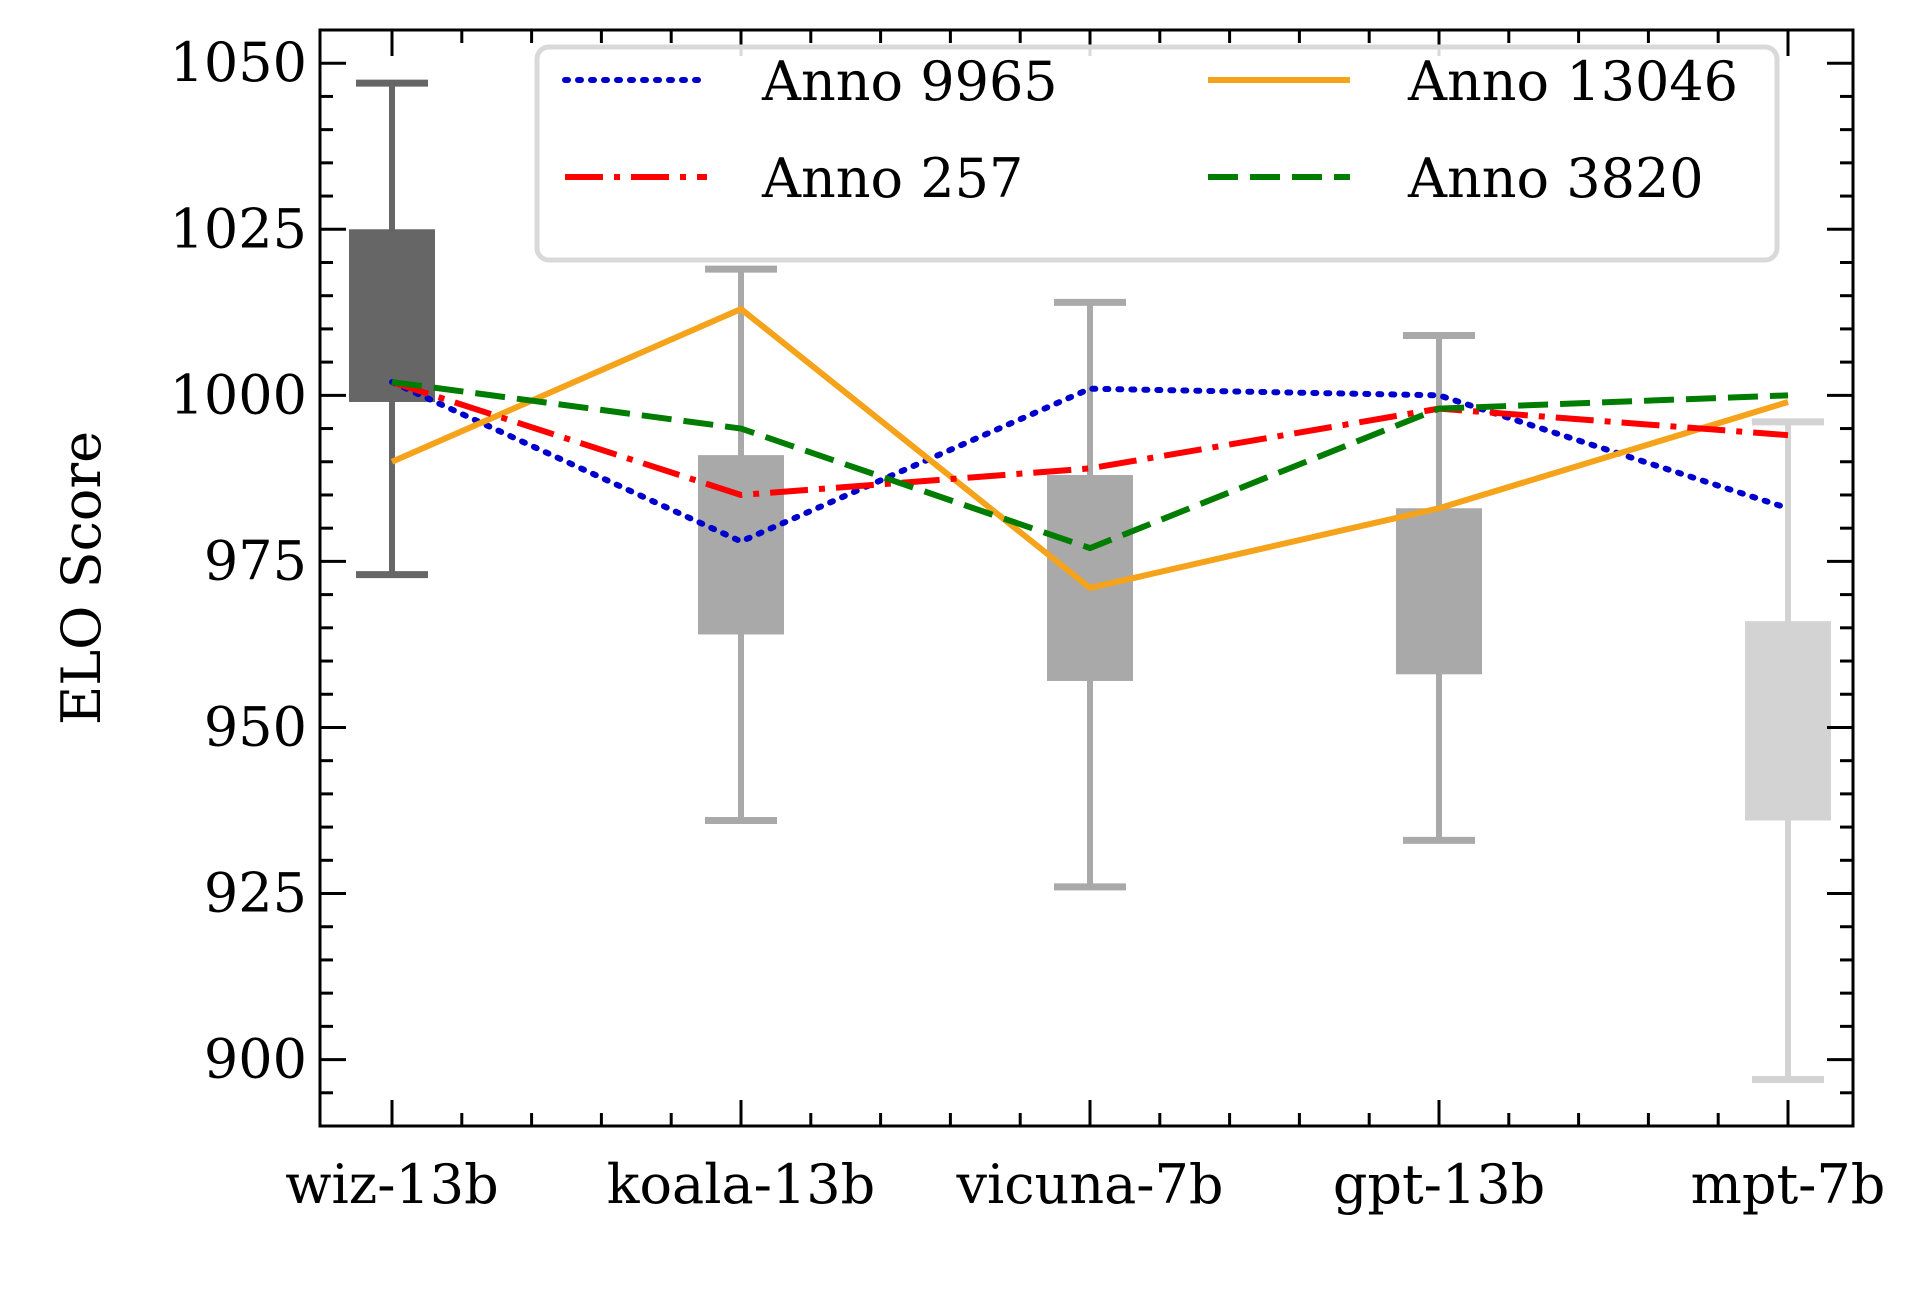 This screenshot has height=1316, width=1920. I want to click on legend-label: Anno 3820, so click(1555, 178).